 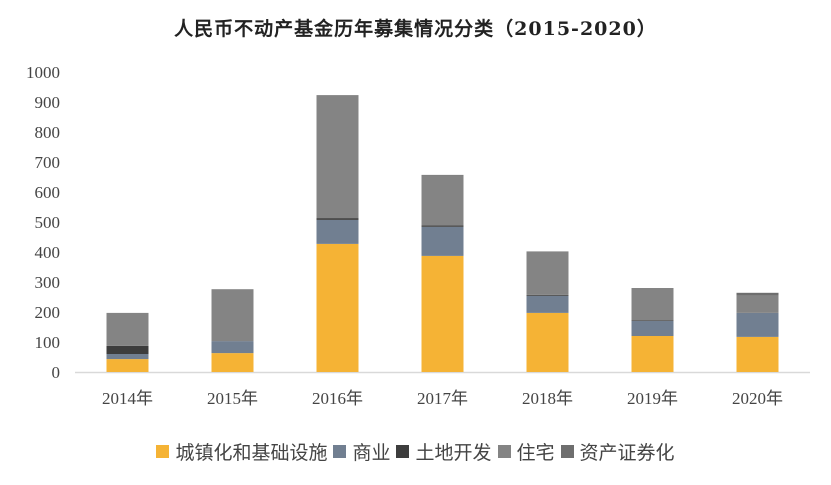 I want to click on legend-item: 住宅, so click(x=526, y=451).